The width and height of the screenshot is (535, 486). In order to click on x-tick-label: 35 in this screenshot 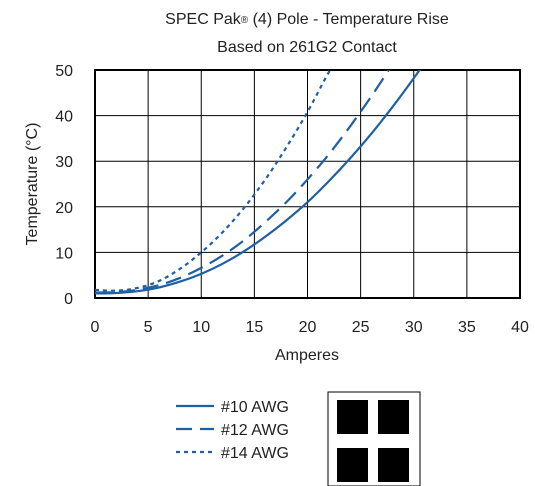, I will do `click(467, 327)`.